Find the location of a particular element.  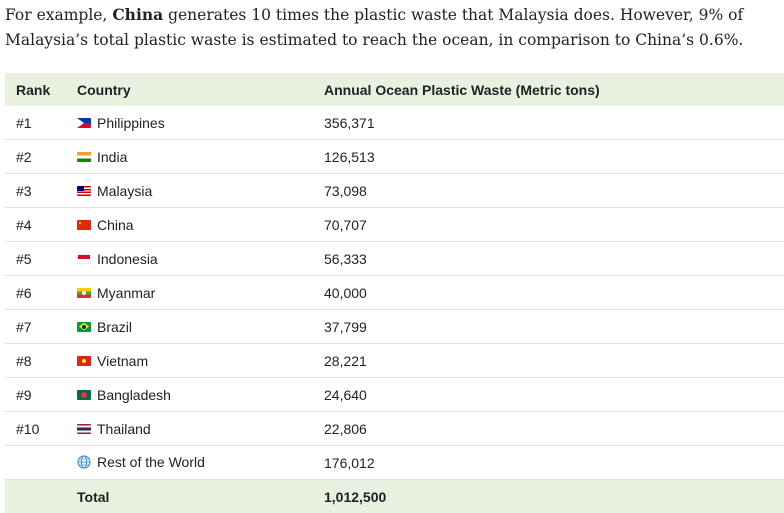

rank-cell: #8 is located at coordinates (41, 361).